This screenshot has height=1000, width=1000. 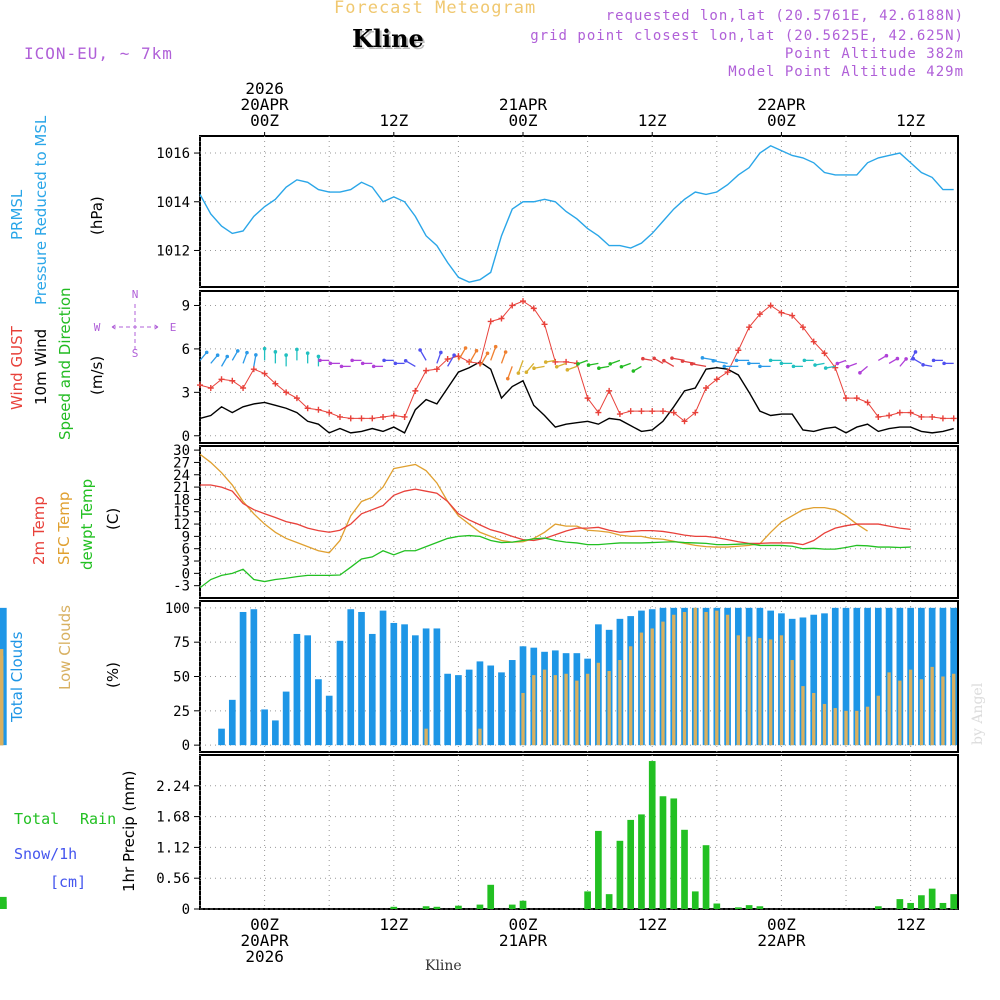 I want to click on bottom-time-label: 12Z, so click(x=910, y=924).